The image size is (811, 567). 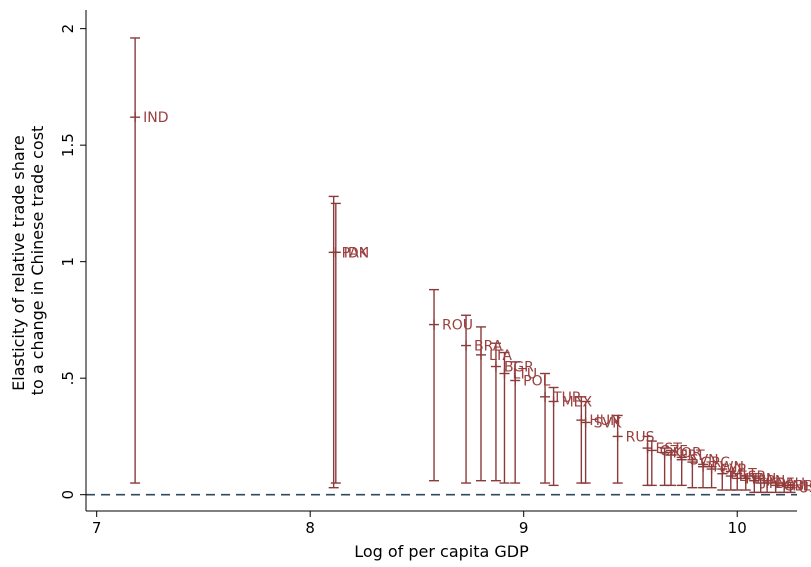 I want to click on data-point: BGR, so click(x=512, y=368).